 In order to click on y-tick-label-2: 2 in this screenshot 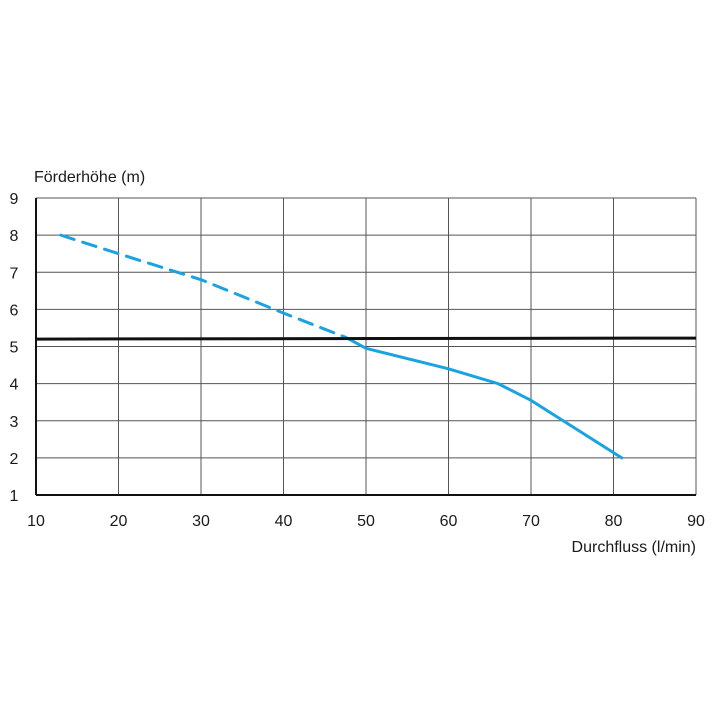, I will do `click(14, 459)`.